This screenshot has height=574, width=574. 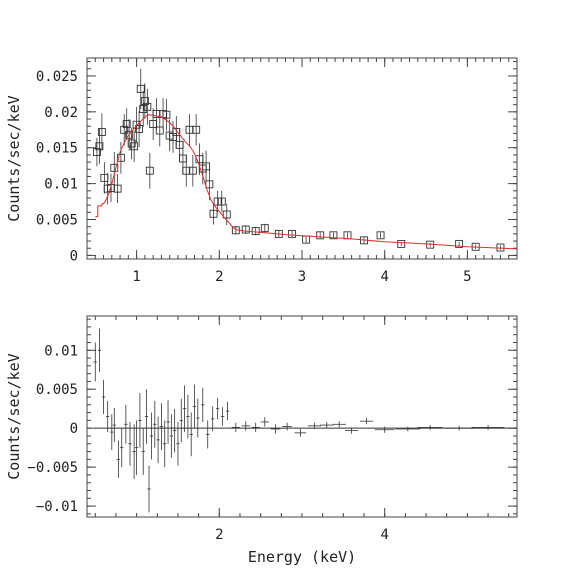 What do you see at coordinates (302, 557) in the screenshot?
I see `x-axis-label: Energy (keV)` at bounding box center [302, 557].